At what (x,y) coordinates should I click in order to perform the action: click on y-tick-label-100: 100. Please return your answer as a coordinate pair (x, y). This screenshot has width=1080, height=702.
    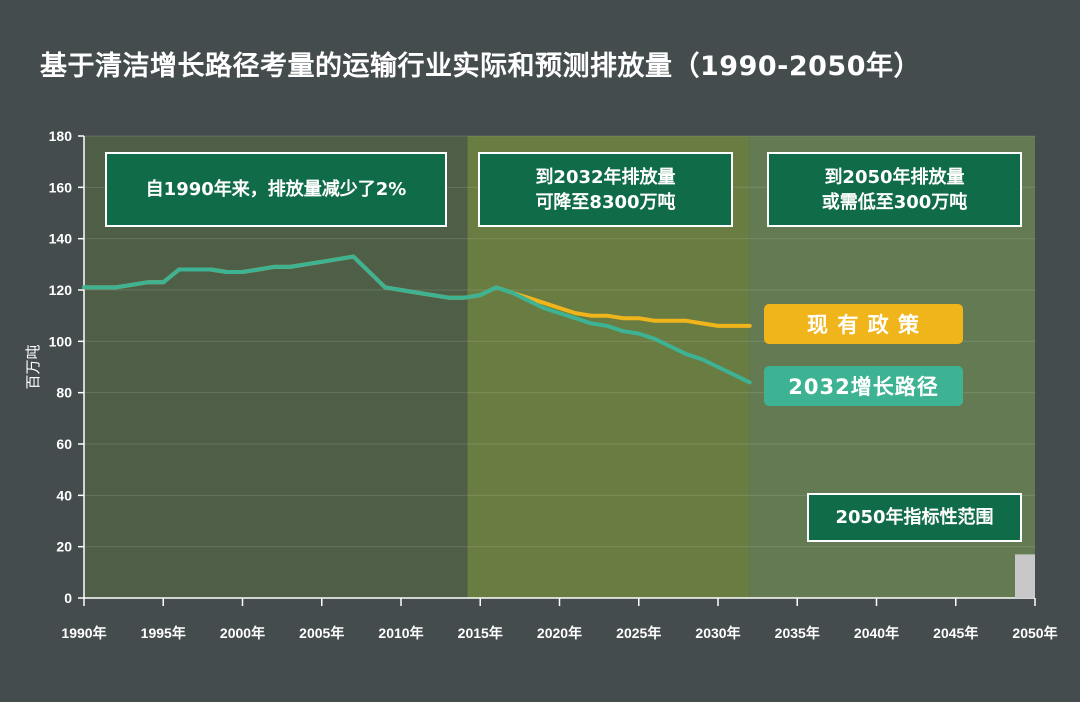
    Looking at the image, I should click on (61, 341).